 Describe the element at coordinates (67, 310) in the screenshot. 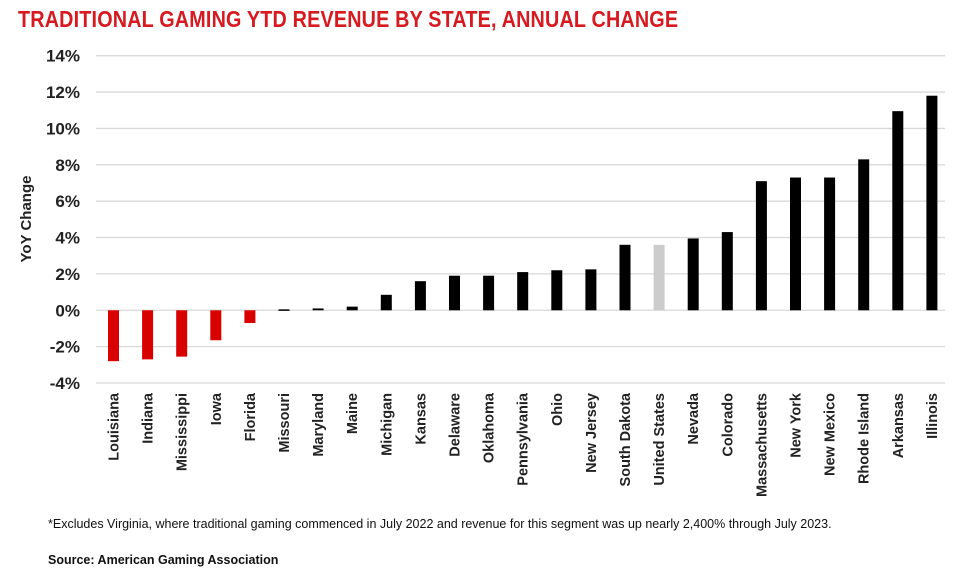

I see `y-tick-label: 0%` at that location.